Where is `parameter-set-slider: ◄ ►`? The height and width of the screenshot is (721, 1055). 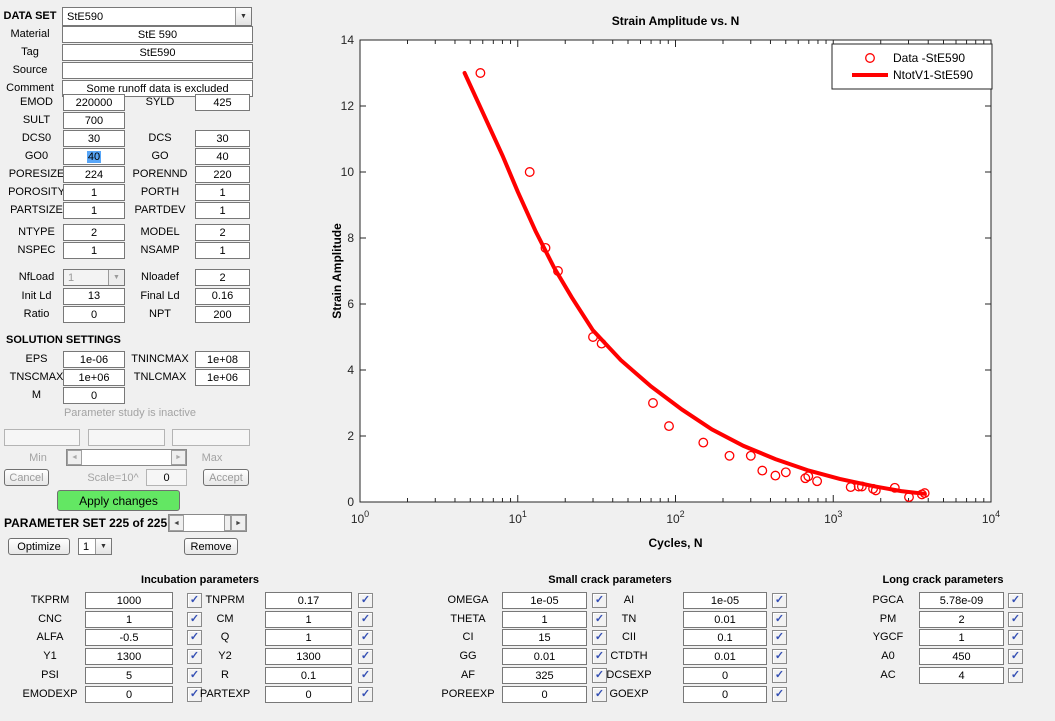 parameter-set-slider: ◄ ► is located at coordinates (207, 523).